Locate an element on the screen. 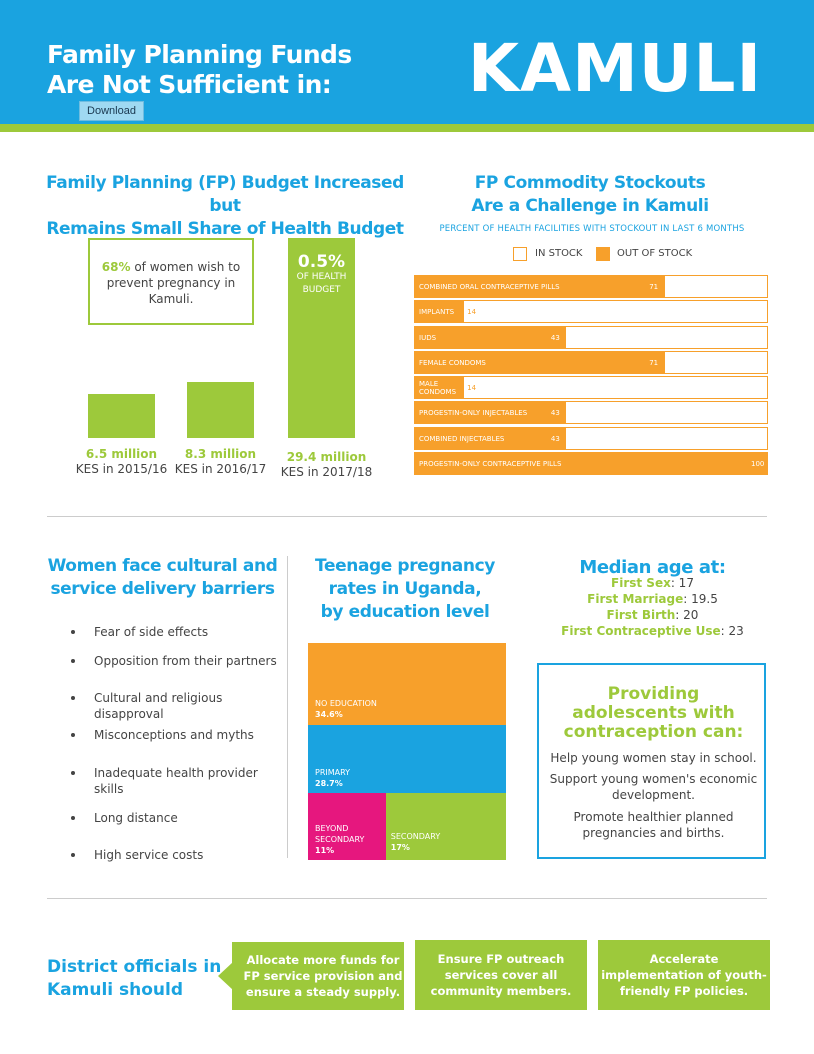 The image size is (814, 1054). budget-year-label: KES in 2015/16 is located at coordinates (121, 469).